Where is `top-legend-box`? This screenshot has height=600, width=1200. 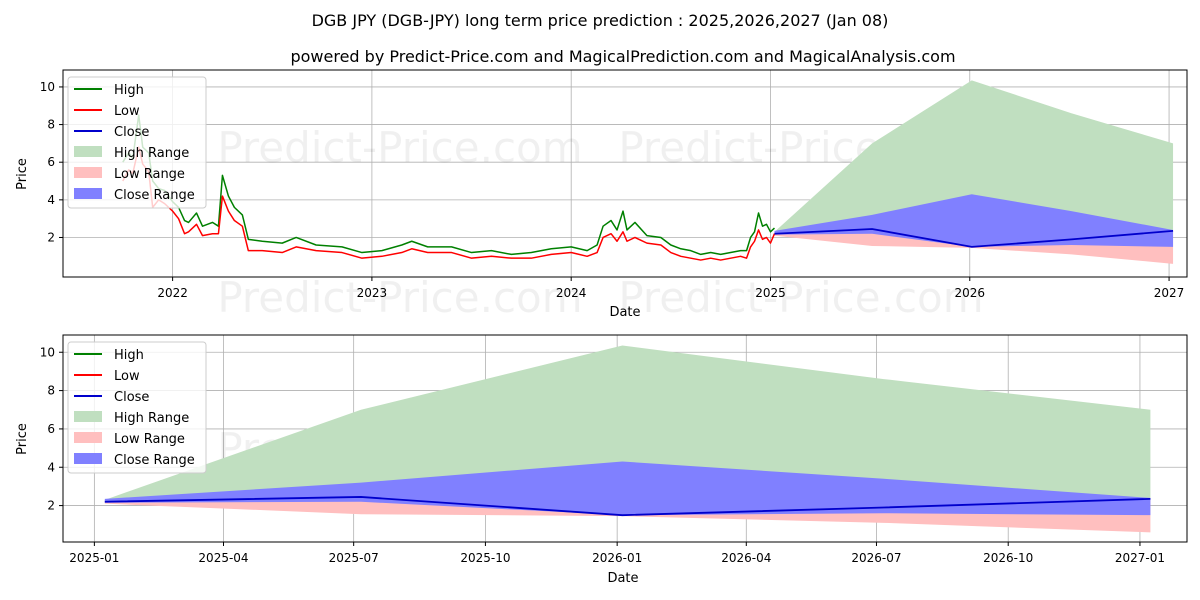
top-legend-box is located at coordinates (137, 142).